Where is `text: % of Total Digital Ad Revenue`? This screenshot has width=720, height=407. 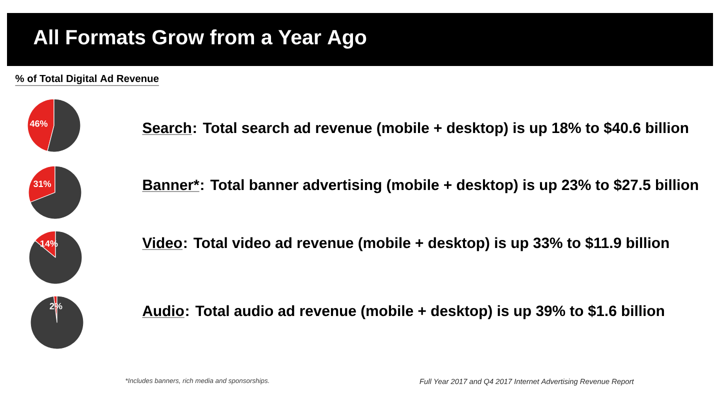 text: % of Total Digital Ad Revenue is located at coordinates (87, 79).